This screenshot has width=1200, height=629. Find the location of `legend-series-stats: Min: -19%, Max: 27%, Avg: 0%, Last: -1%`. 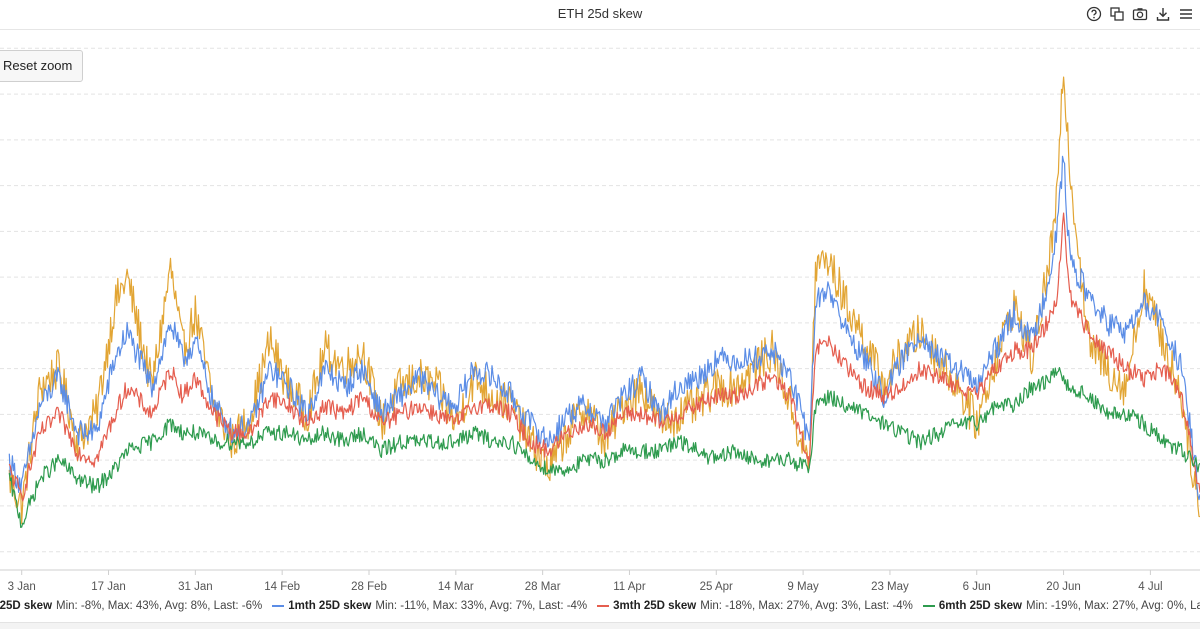

legend-series-stats: Min: -19%, Max: 27%, Avg: 0%, Last: -1% is located at coordinates (1113, 606).